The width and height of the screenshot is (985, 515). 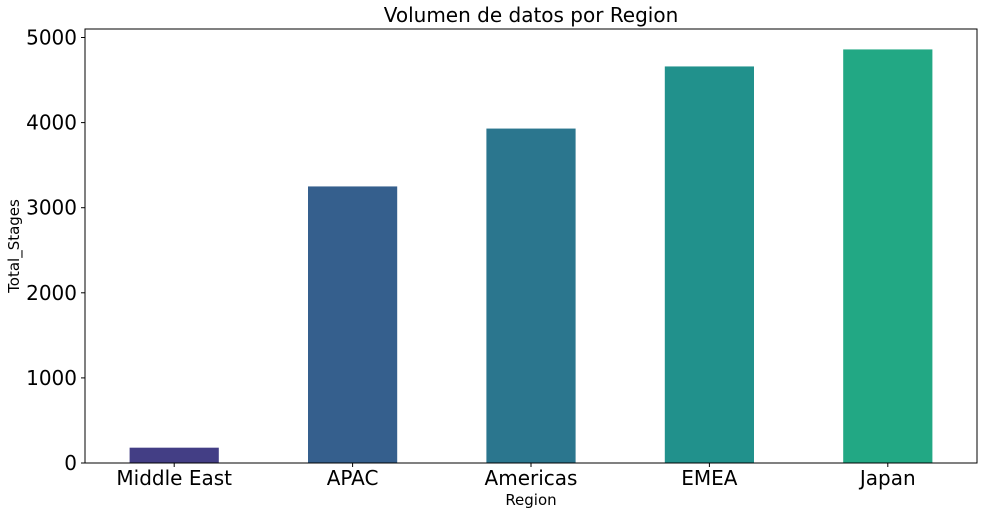 What do you see at coordinates (530, 500) in the screenshot?
I see `x-axis-label: Region` at bounding box center [530, 500].